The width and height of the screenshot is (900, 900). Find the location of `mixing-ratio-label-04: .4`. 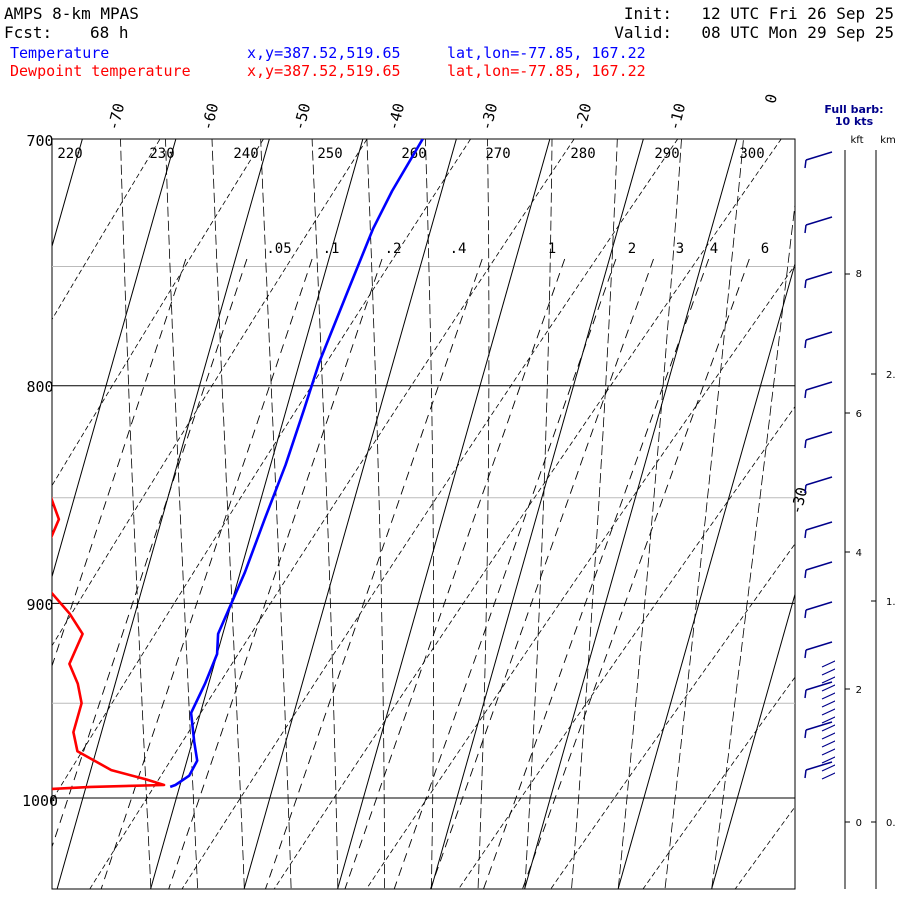

mixing-ratio-label-04: .4 is located at coordinates (458, 249).